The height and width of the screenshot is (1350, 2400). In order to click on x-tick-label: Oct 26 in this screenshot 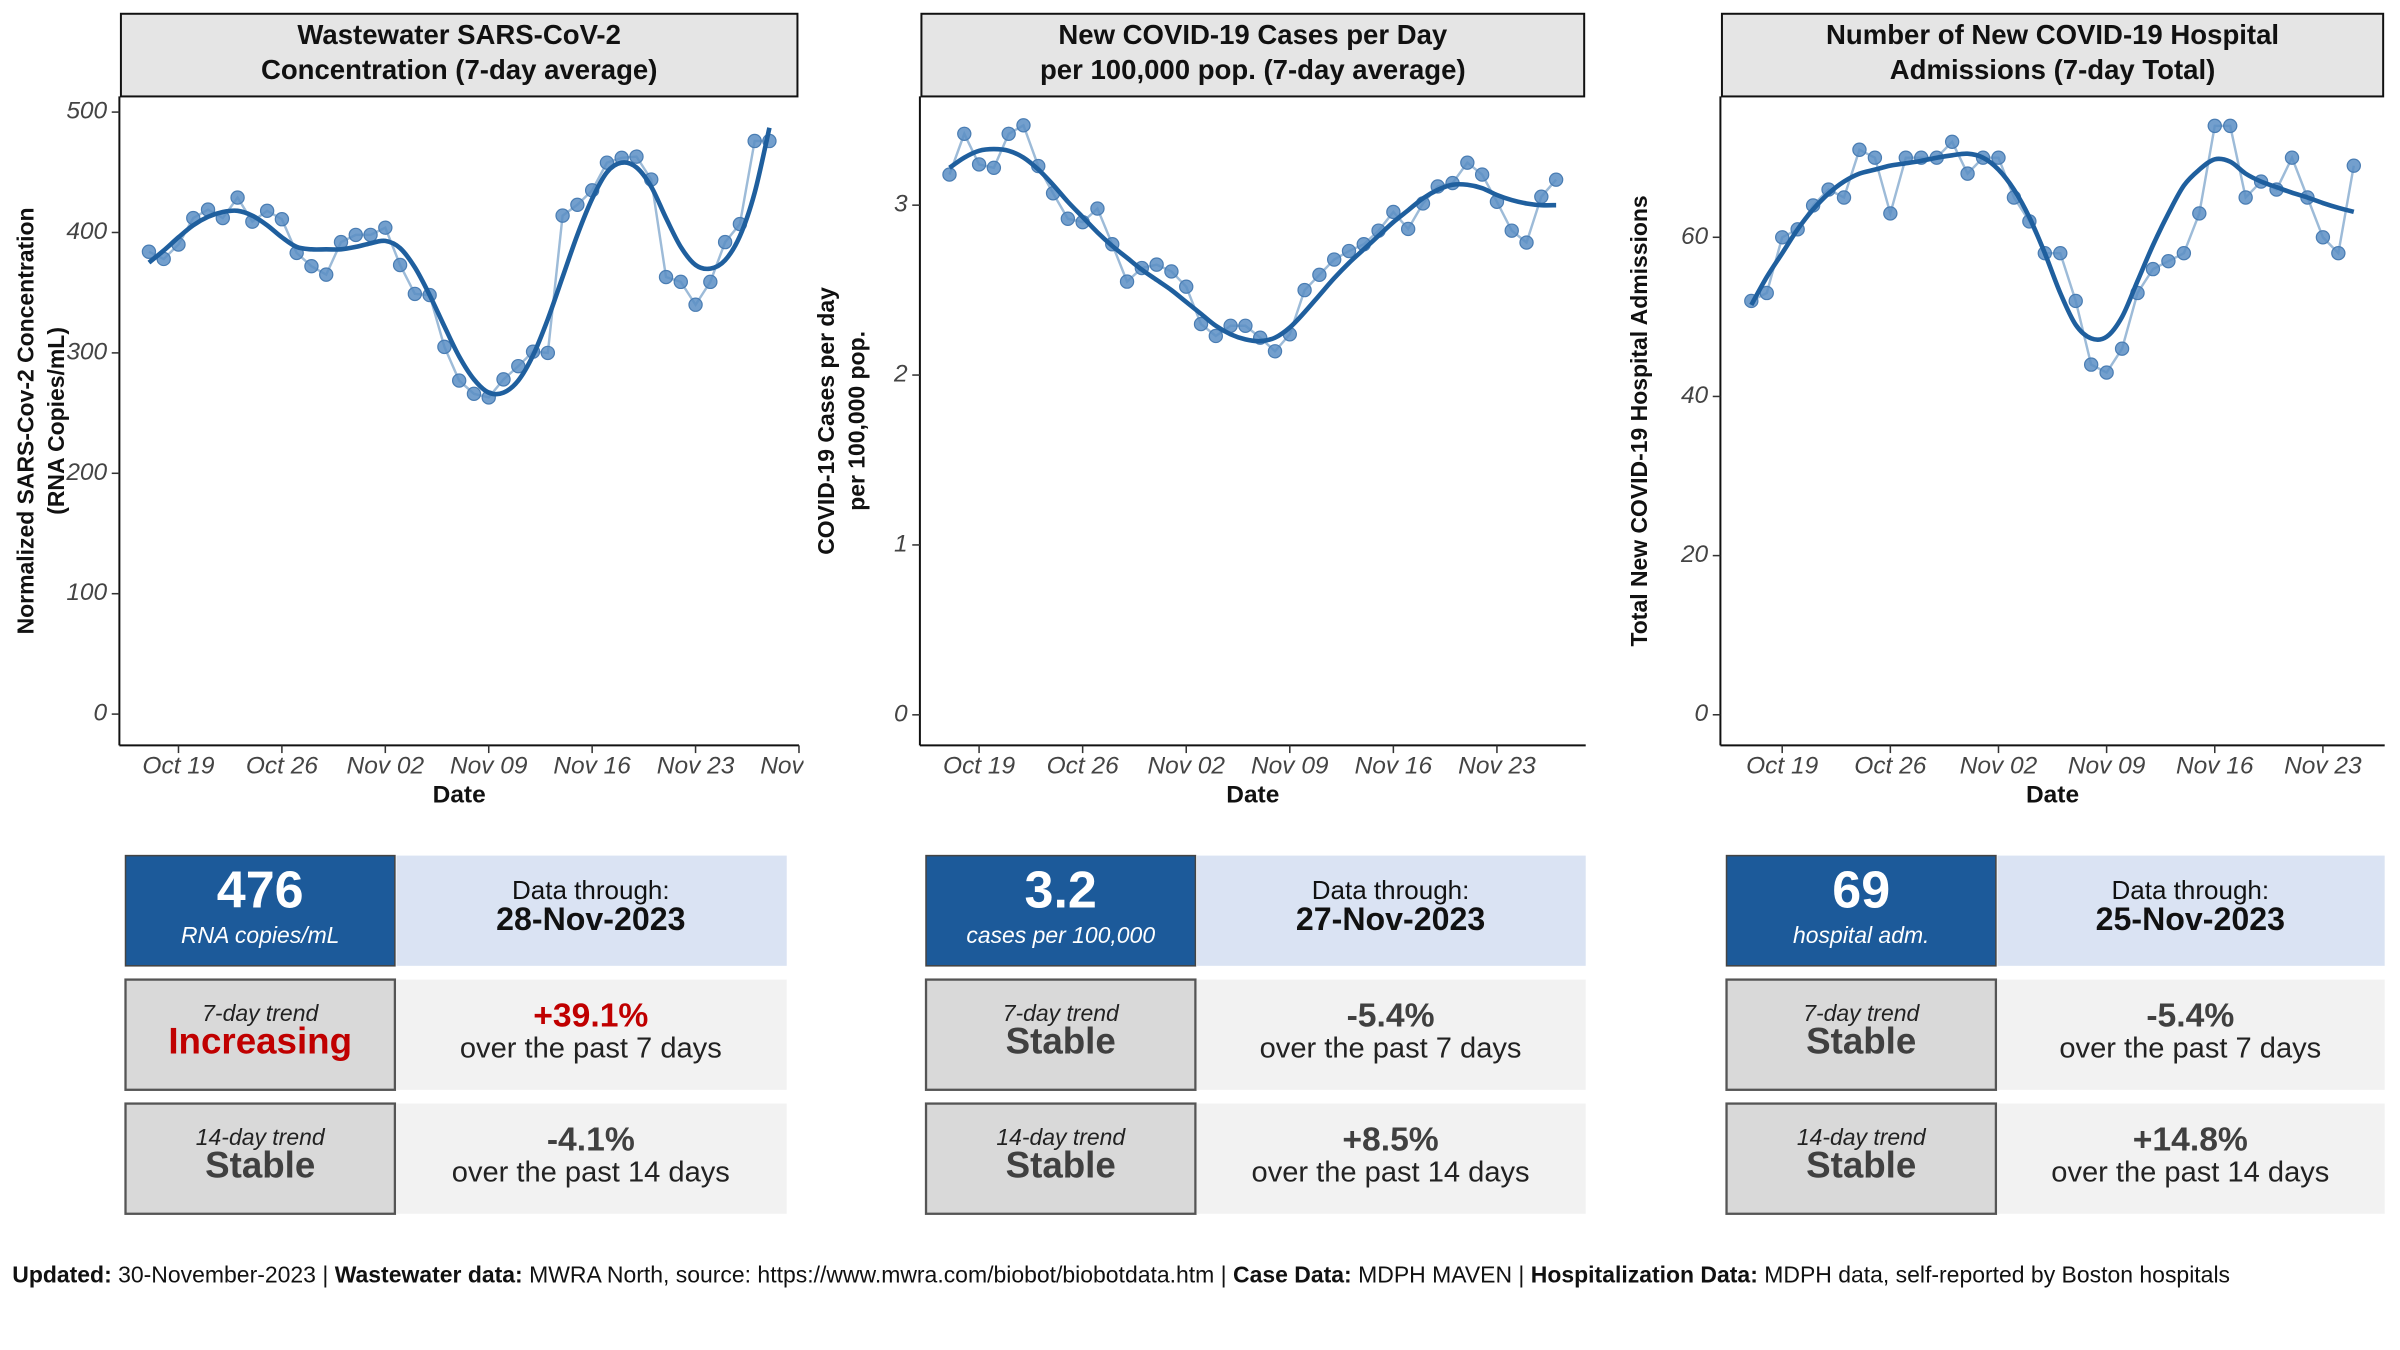, I will do `click(1083, 765)`.